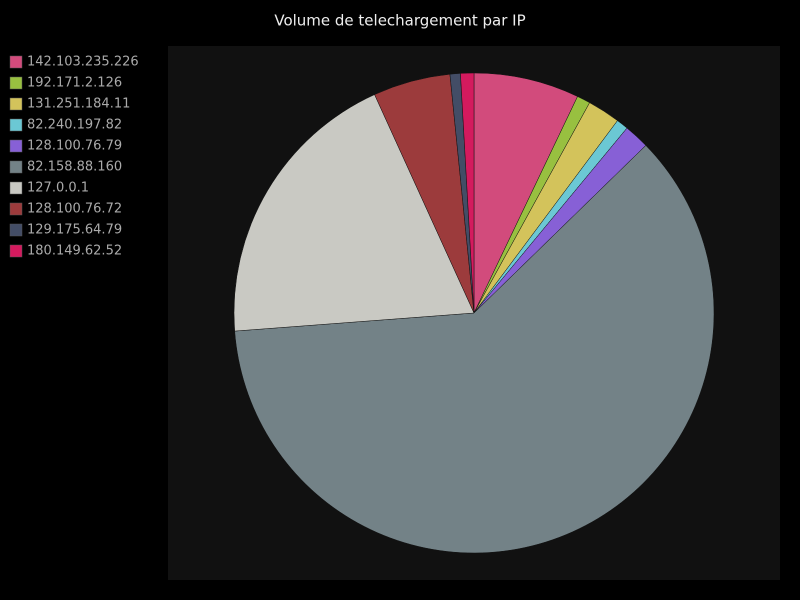  Describe the element at coordinates (74, 83) in the screenshot. I see `legend-label: 192.171.2.126` at that location.